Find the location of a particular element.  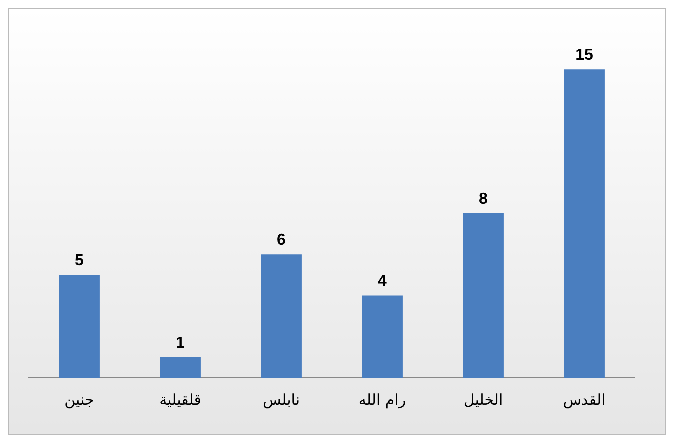

x-tick-label: الخليل is located at coordinates (484, 399).